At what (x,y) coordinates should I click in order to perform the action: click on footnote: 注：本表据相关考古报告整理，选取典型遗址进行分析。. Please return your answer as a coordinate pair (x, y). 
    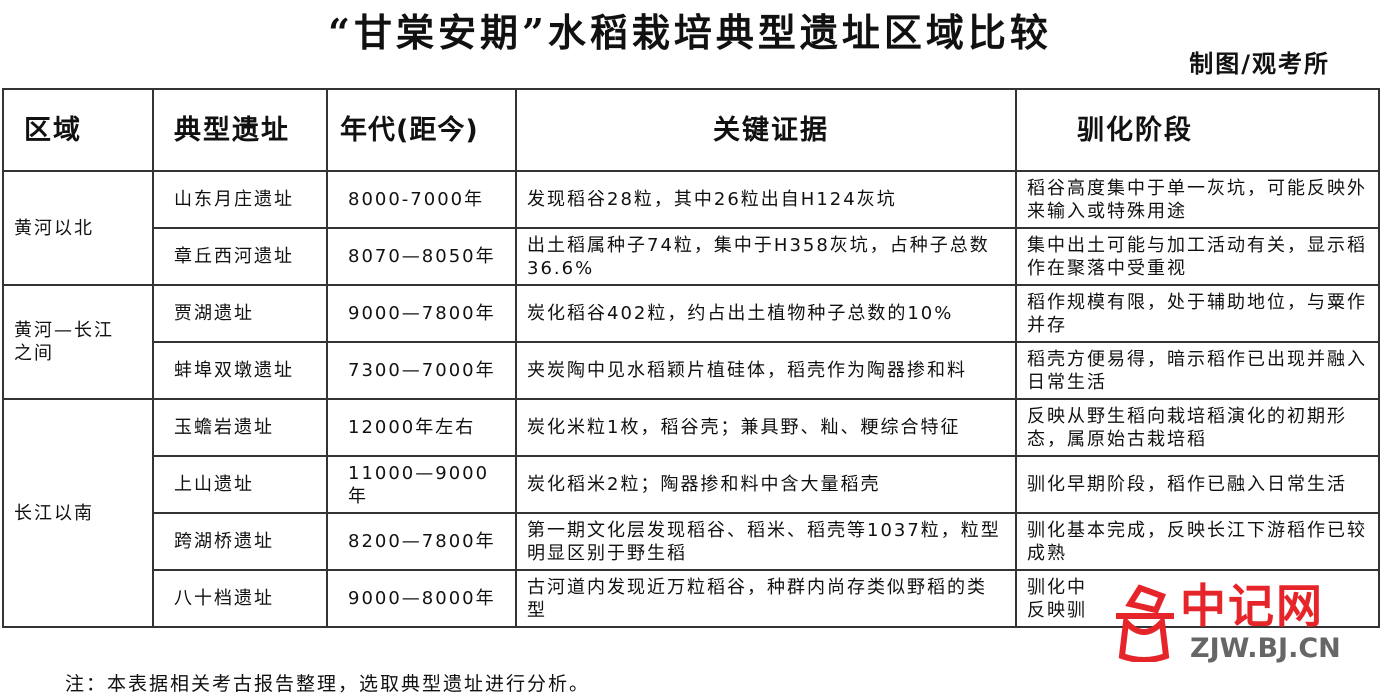
    Looking at the image, I should click on (328, 684).